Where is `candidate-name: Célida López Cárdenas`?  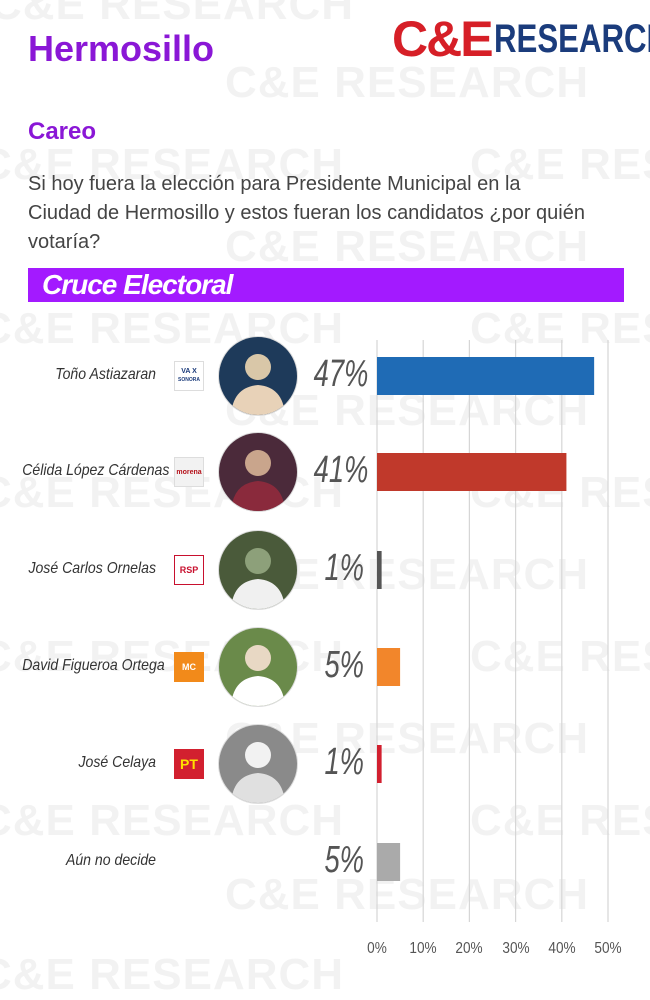 candidate-name: Célida López Cárdenas is located at coordinates (96, 470).